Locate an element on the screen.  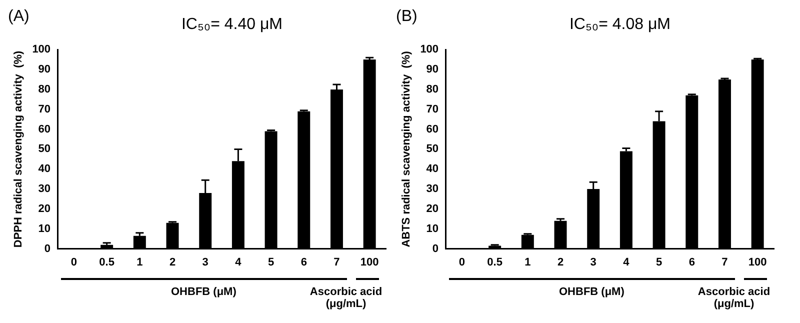
chart-title: IC₅₀= 4.08 μM is located at coordinates (620, 25).